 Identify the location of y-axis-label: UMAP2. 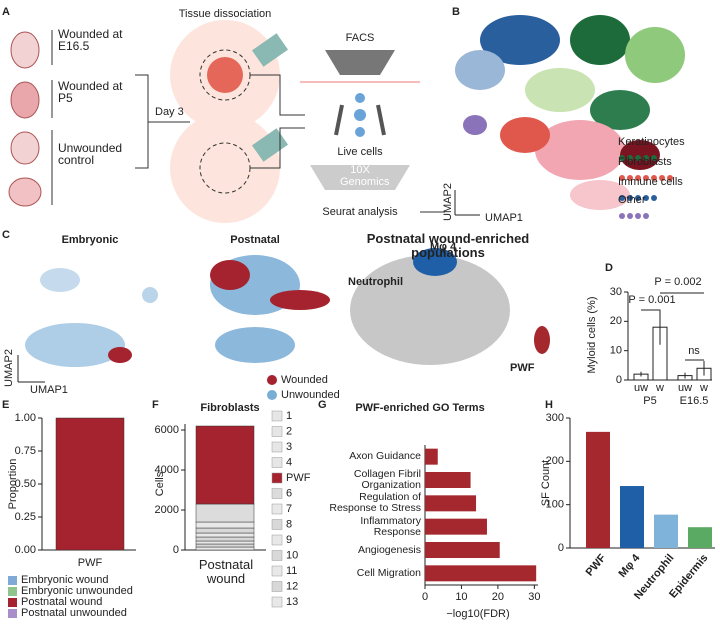
(9, 368).